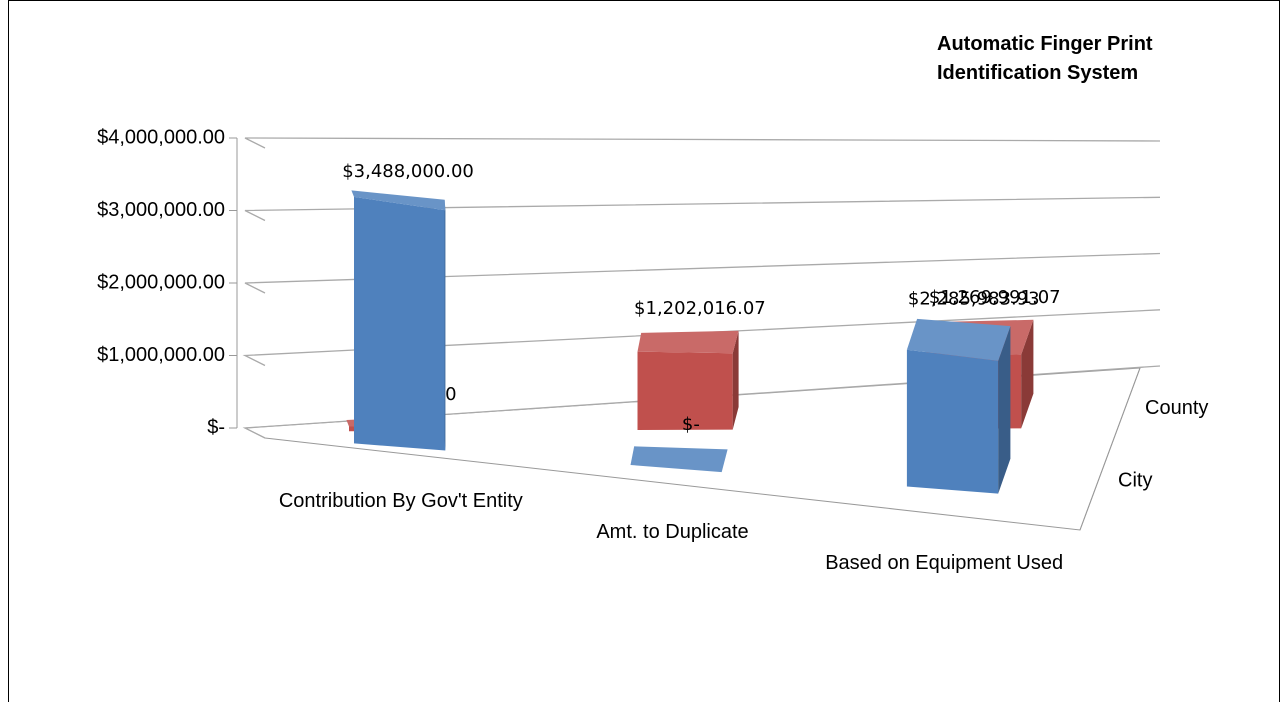 Image resolution: width=1281 pixels, height=702 pixels. Describe the element at coordinates (161, 210) in the screenshot. I see `y-tick-label: $3,000,000.00` at that location.